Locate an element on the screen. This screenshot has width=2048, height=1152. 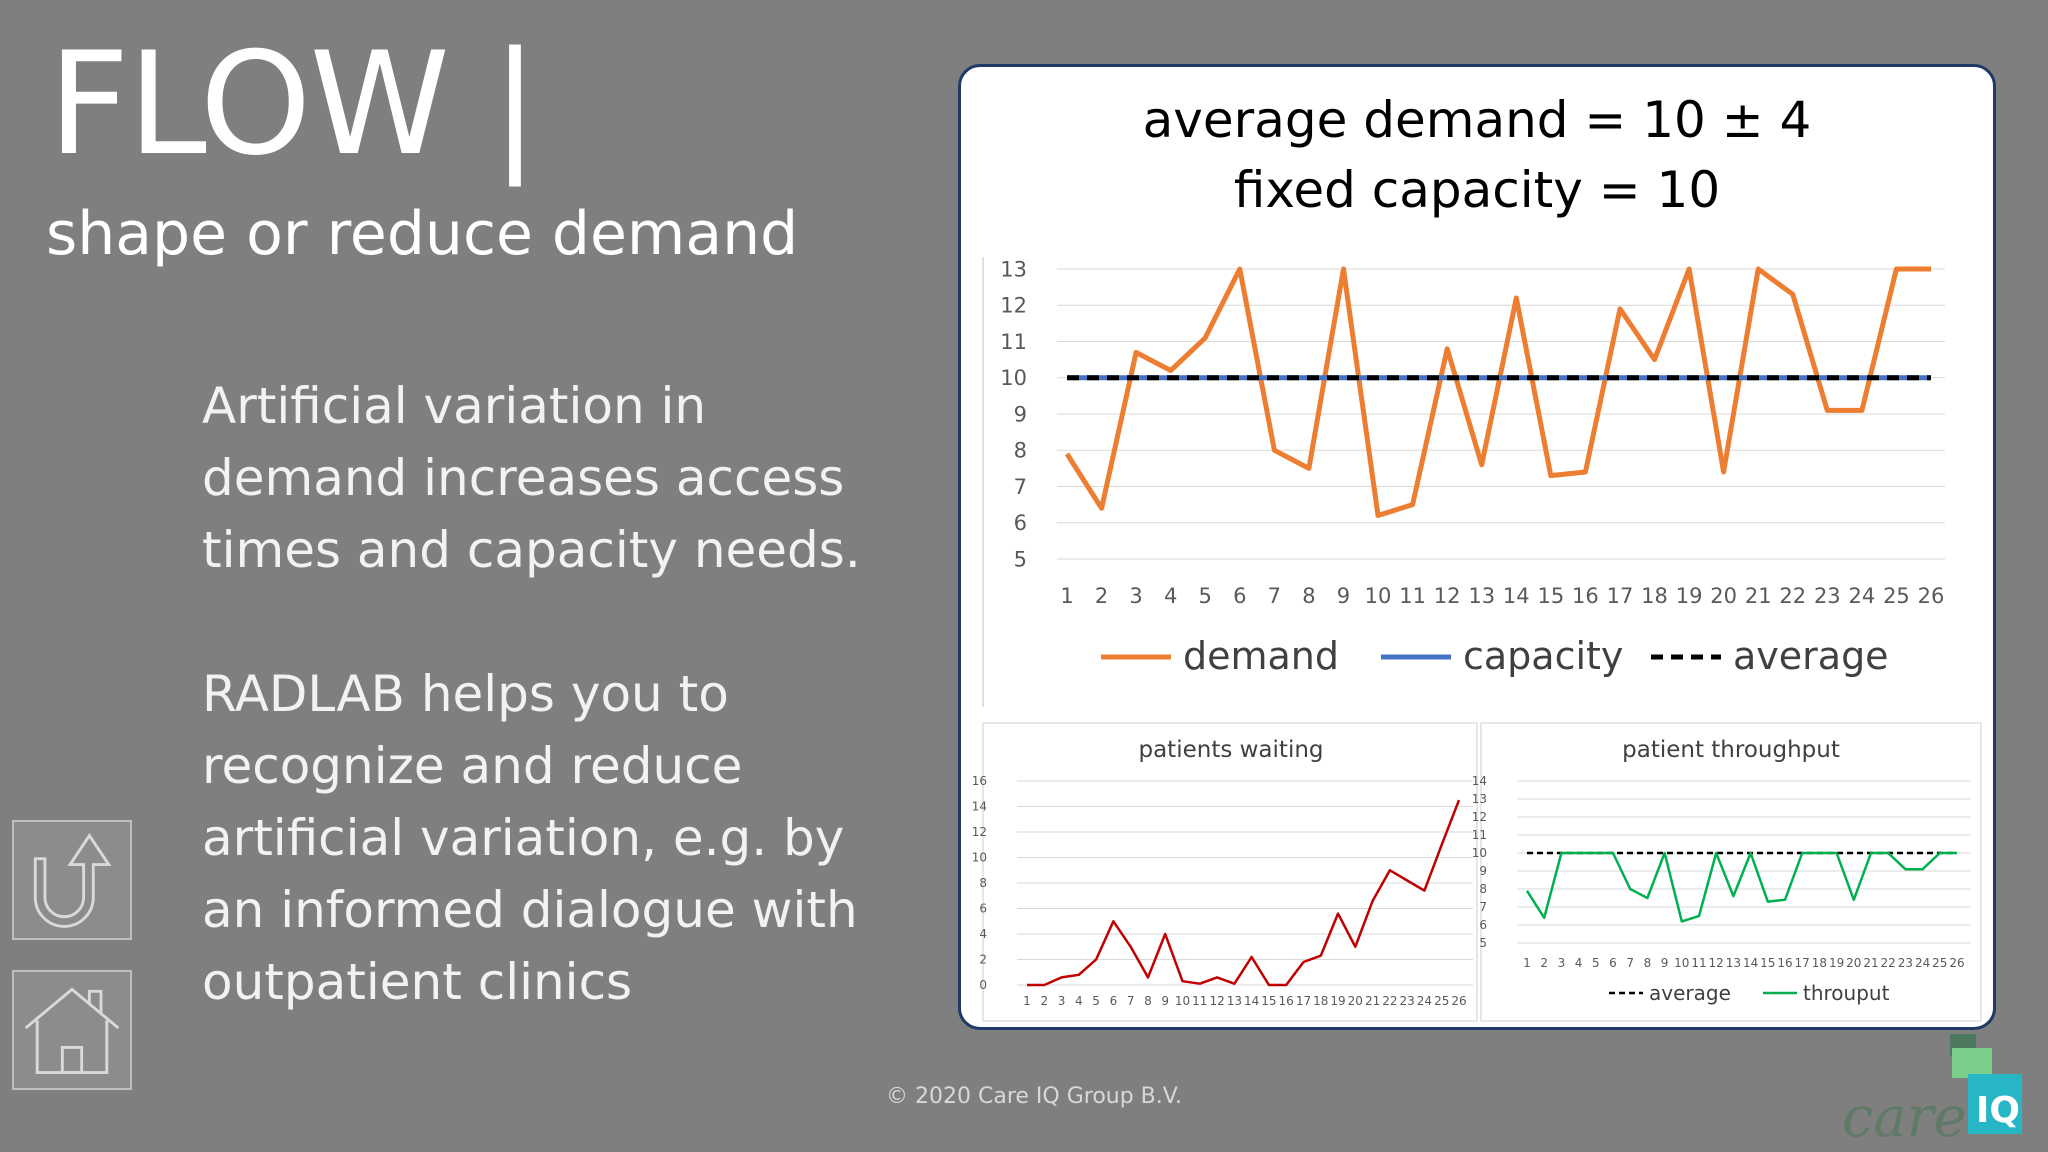
y-tick-label: 13 is located at coordinates (1479, 799).